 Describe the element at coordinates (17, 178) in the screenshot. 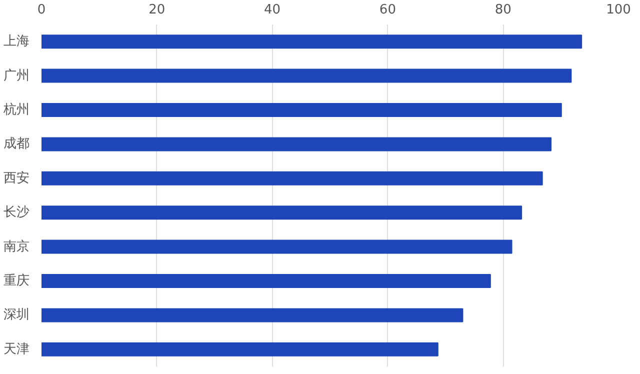

I see `y-tick-label: 西安` at that location.